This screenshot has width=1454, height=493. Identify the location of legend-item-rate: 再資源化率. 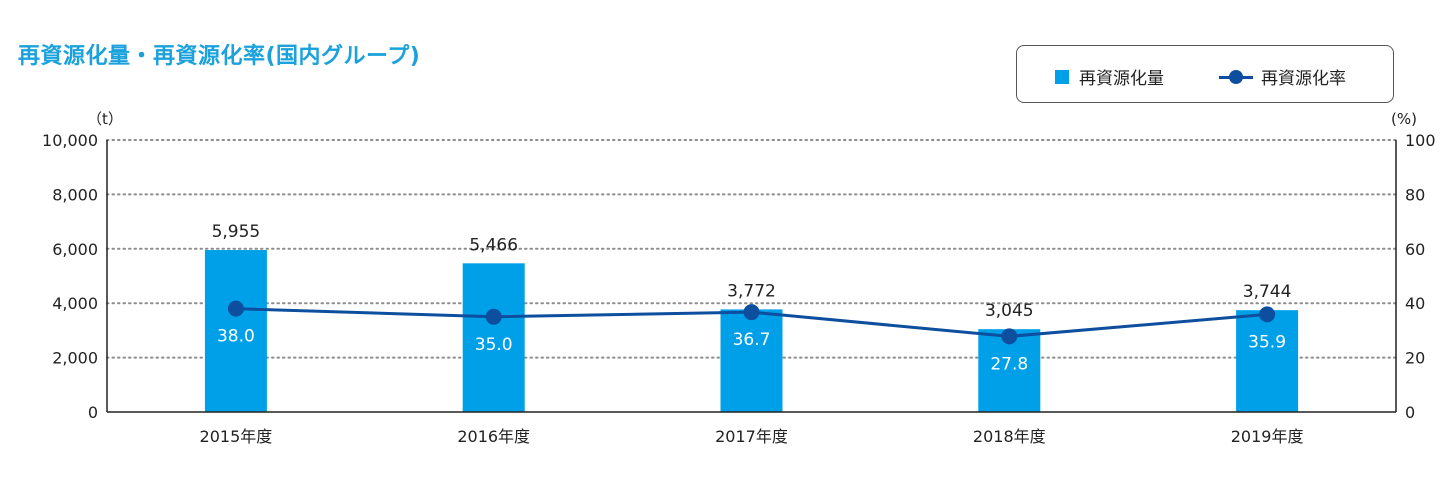
(1282, 76).